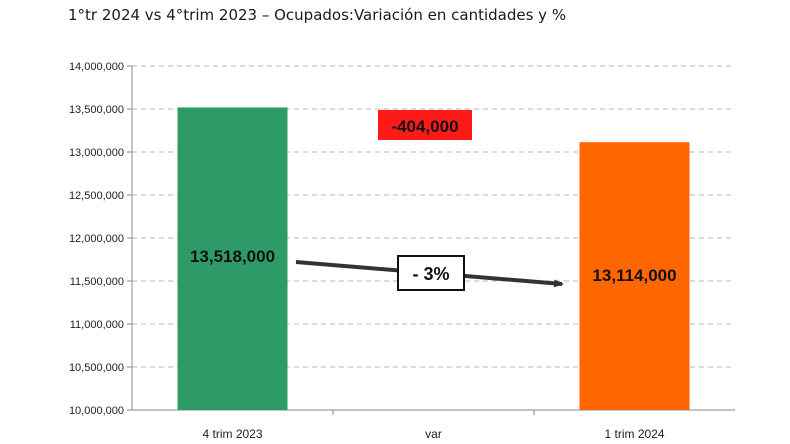 This screenshot has height=444, width=790. I want to click on percent-change-box, so click(431, 273).